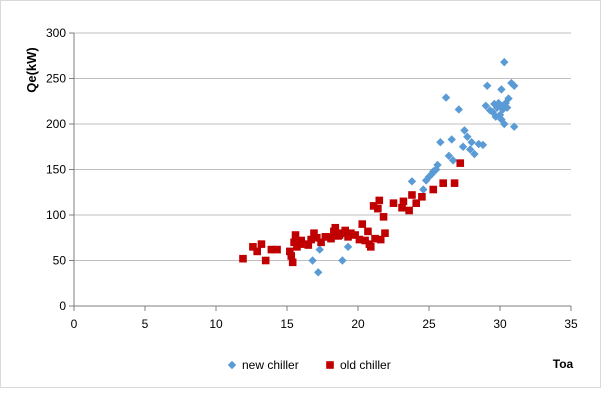 Image resolution: width=601 pixels, height=393 pixels. I want to click on x-tick-label: 25, so click(429, 324).